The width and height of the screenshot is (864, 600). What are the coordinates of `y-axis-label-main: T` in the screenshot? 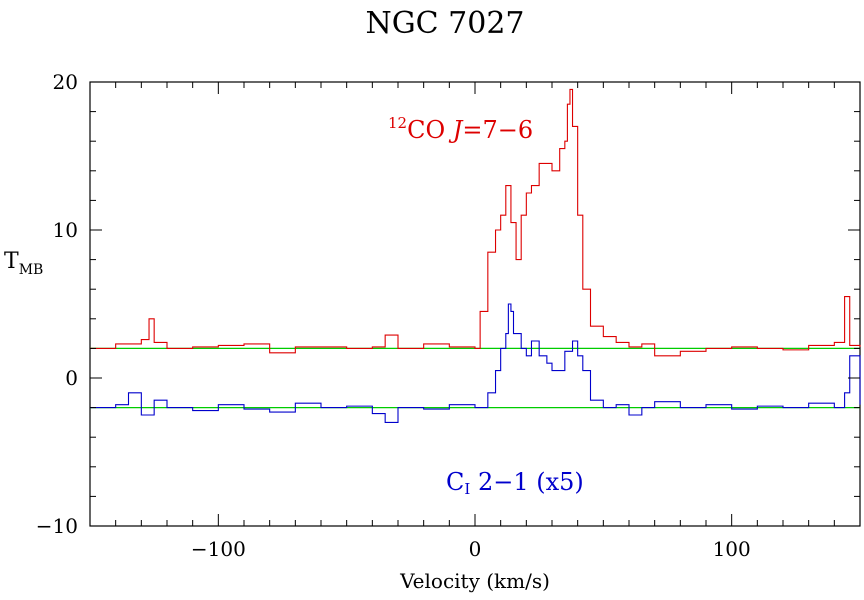 It's located at (11, 261).